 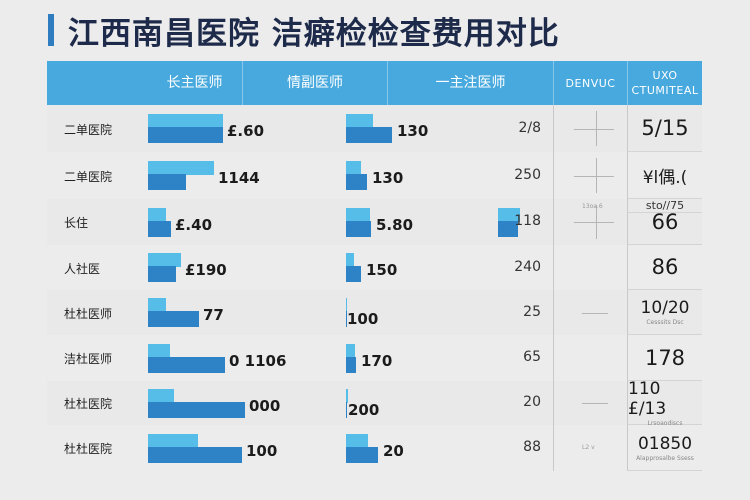 I want to click on summary-value: 5/15, so click(x=665, y=128).